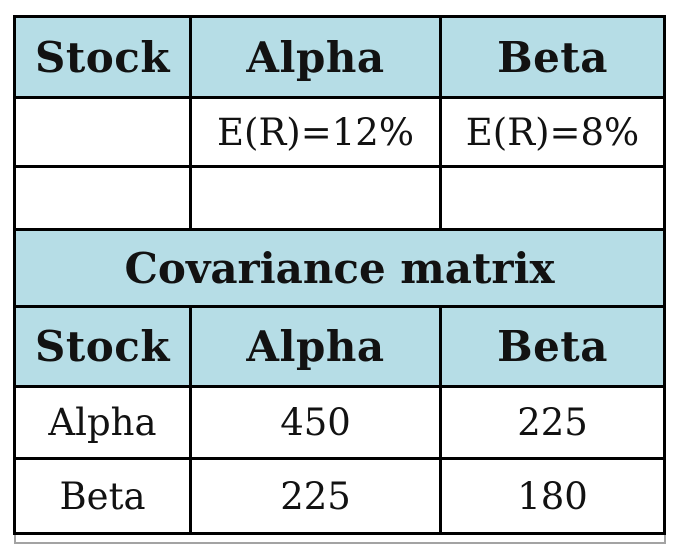 This screenshot has width=680, height=554. I want to click on cutoff-row-cell, so click(339, 538).